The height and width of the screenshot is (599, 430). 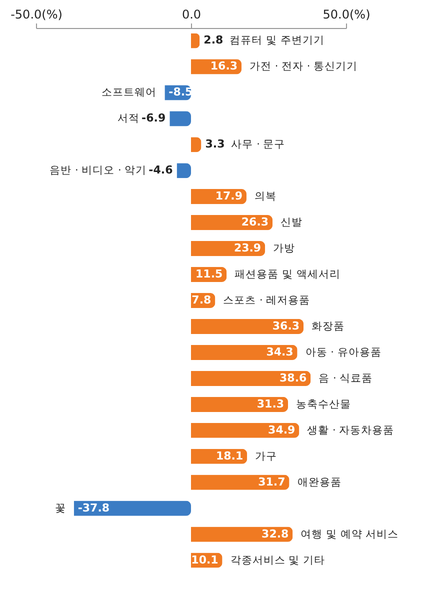 What do you see at coordinates (277, 40) in the screenshot?
I see `y-tick-label: 컴퓨터 및 주변기기` at bounding box center [277, 40].